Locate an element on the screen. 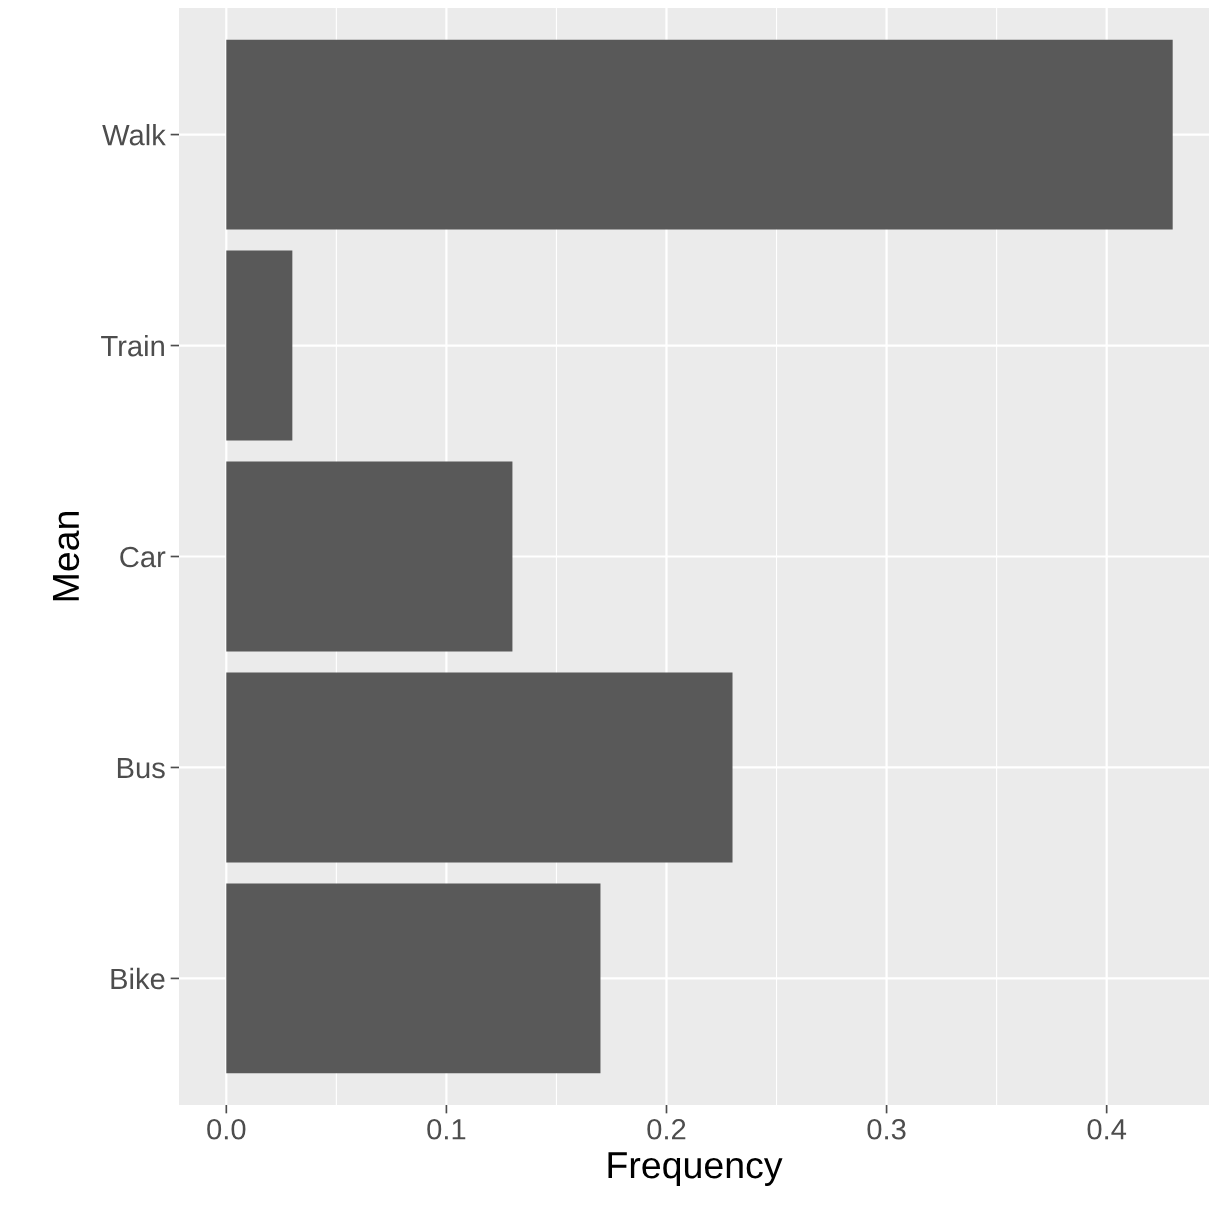 The height and width of the screenshot is (1219, 1209). y-tick-label: Train is located at coordinates (132, 345).